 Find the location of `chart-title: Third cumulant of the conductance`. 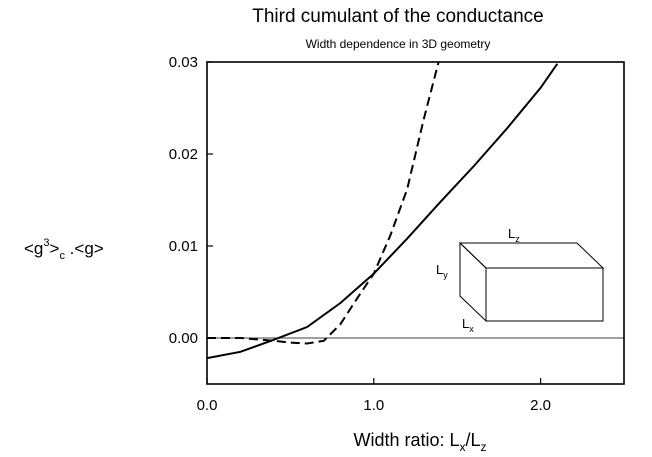

chart-title: Third cumulant of the conductance is located at coordinates (398, 16).